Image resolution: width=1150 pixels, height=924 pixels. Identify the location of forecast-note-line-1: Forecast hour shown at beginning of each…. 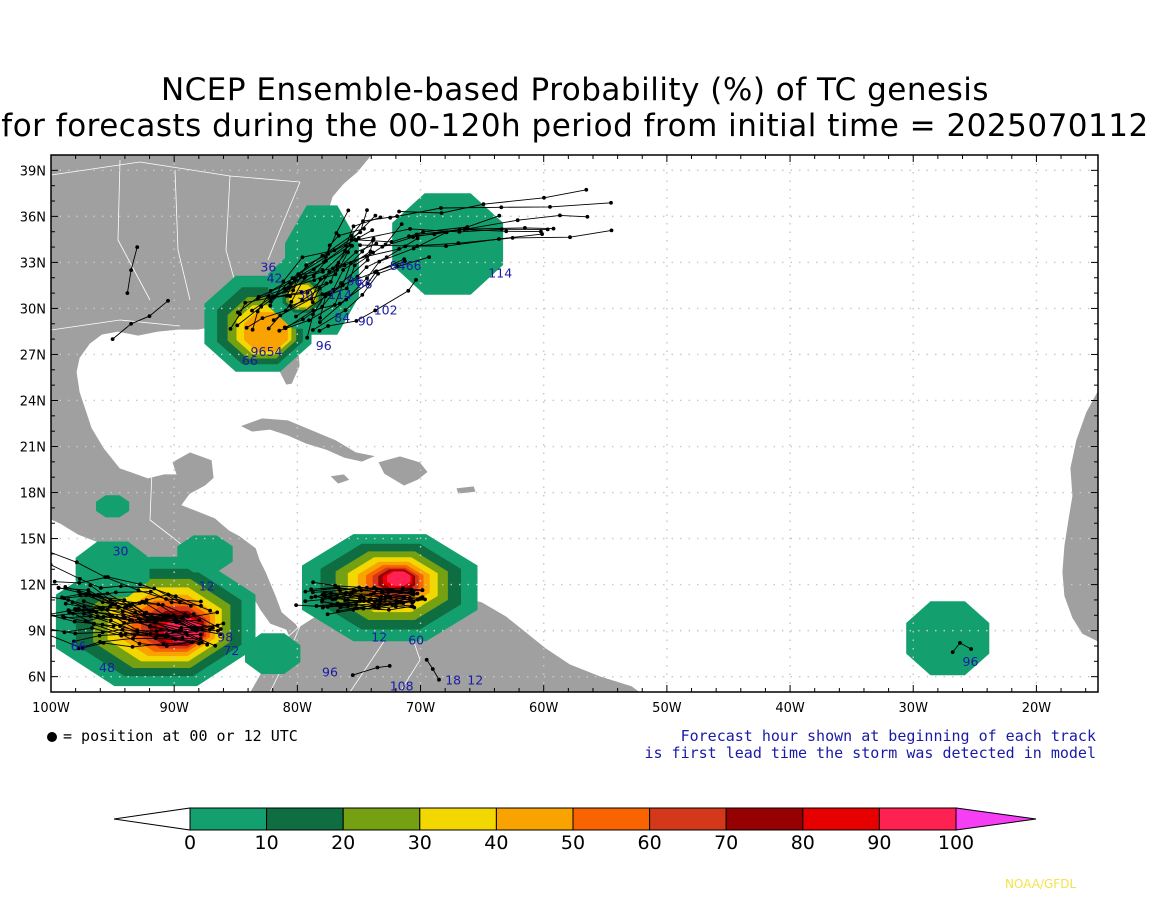
(888, 736).